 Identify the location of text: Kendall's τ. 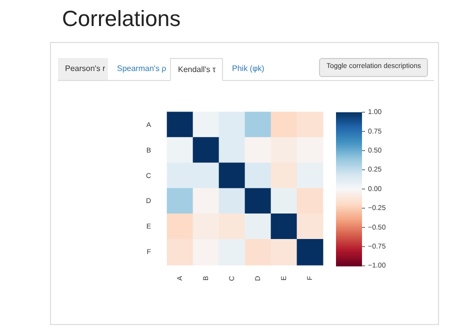
(196, 69).